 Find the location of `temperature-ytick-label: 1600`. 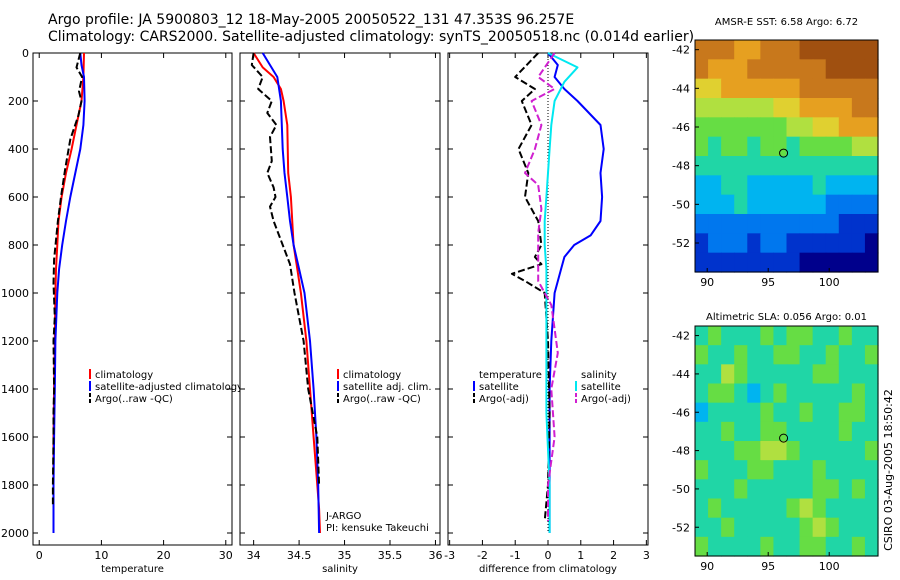

temperature-ytick-label: 1600 is located at coordinates (15, 437).